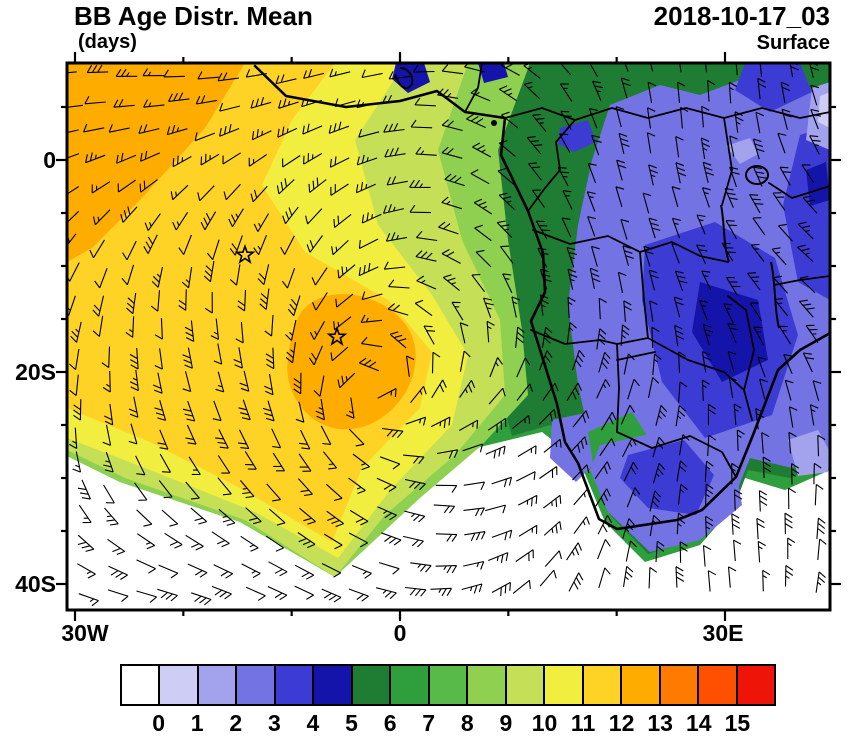  What do you see at coordinates (448, 725) in the screenshot?
I see `colorbar-tick-labels: 0 1 2 3 4 5 6 7 8 9 10 11 12 13 14 15` at bounding box center [448, 725].